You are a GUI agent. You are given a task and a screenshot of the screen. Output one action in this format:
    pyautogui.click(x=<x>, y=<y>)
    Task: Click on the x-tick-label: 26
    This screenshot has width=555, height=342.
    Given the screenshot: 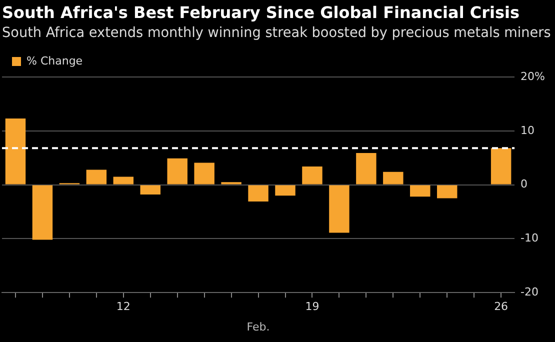 What is the action you would take?
    pyautogui.click(x=501, y=307)
    